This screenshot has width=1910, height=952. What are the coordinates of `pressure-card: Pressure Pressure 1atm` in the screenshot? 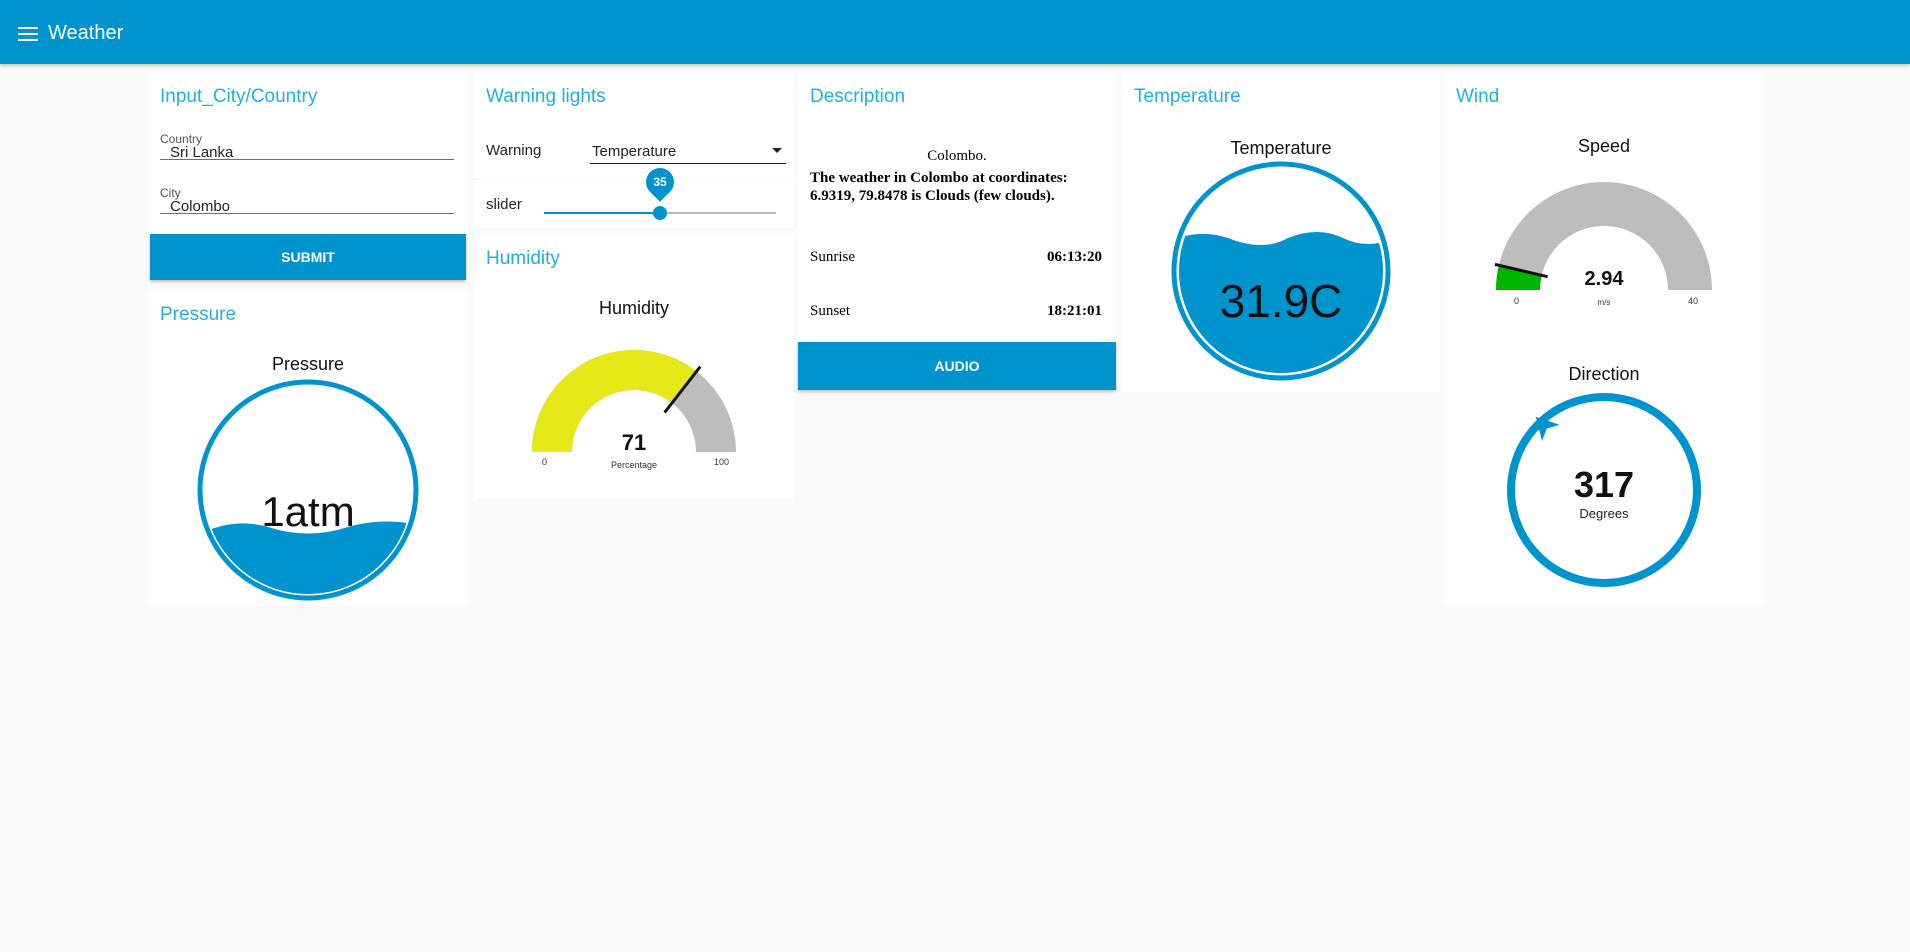 It's located at (308, 448).